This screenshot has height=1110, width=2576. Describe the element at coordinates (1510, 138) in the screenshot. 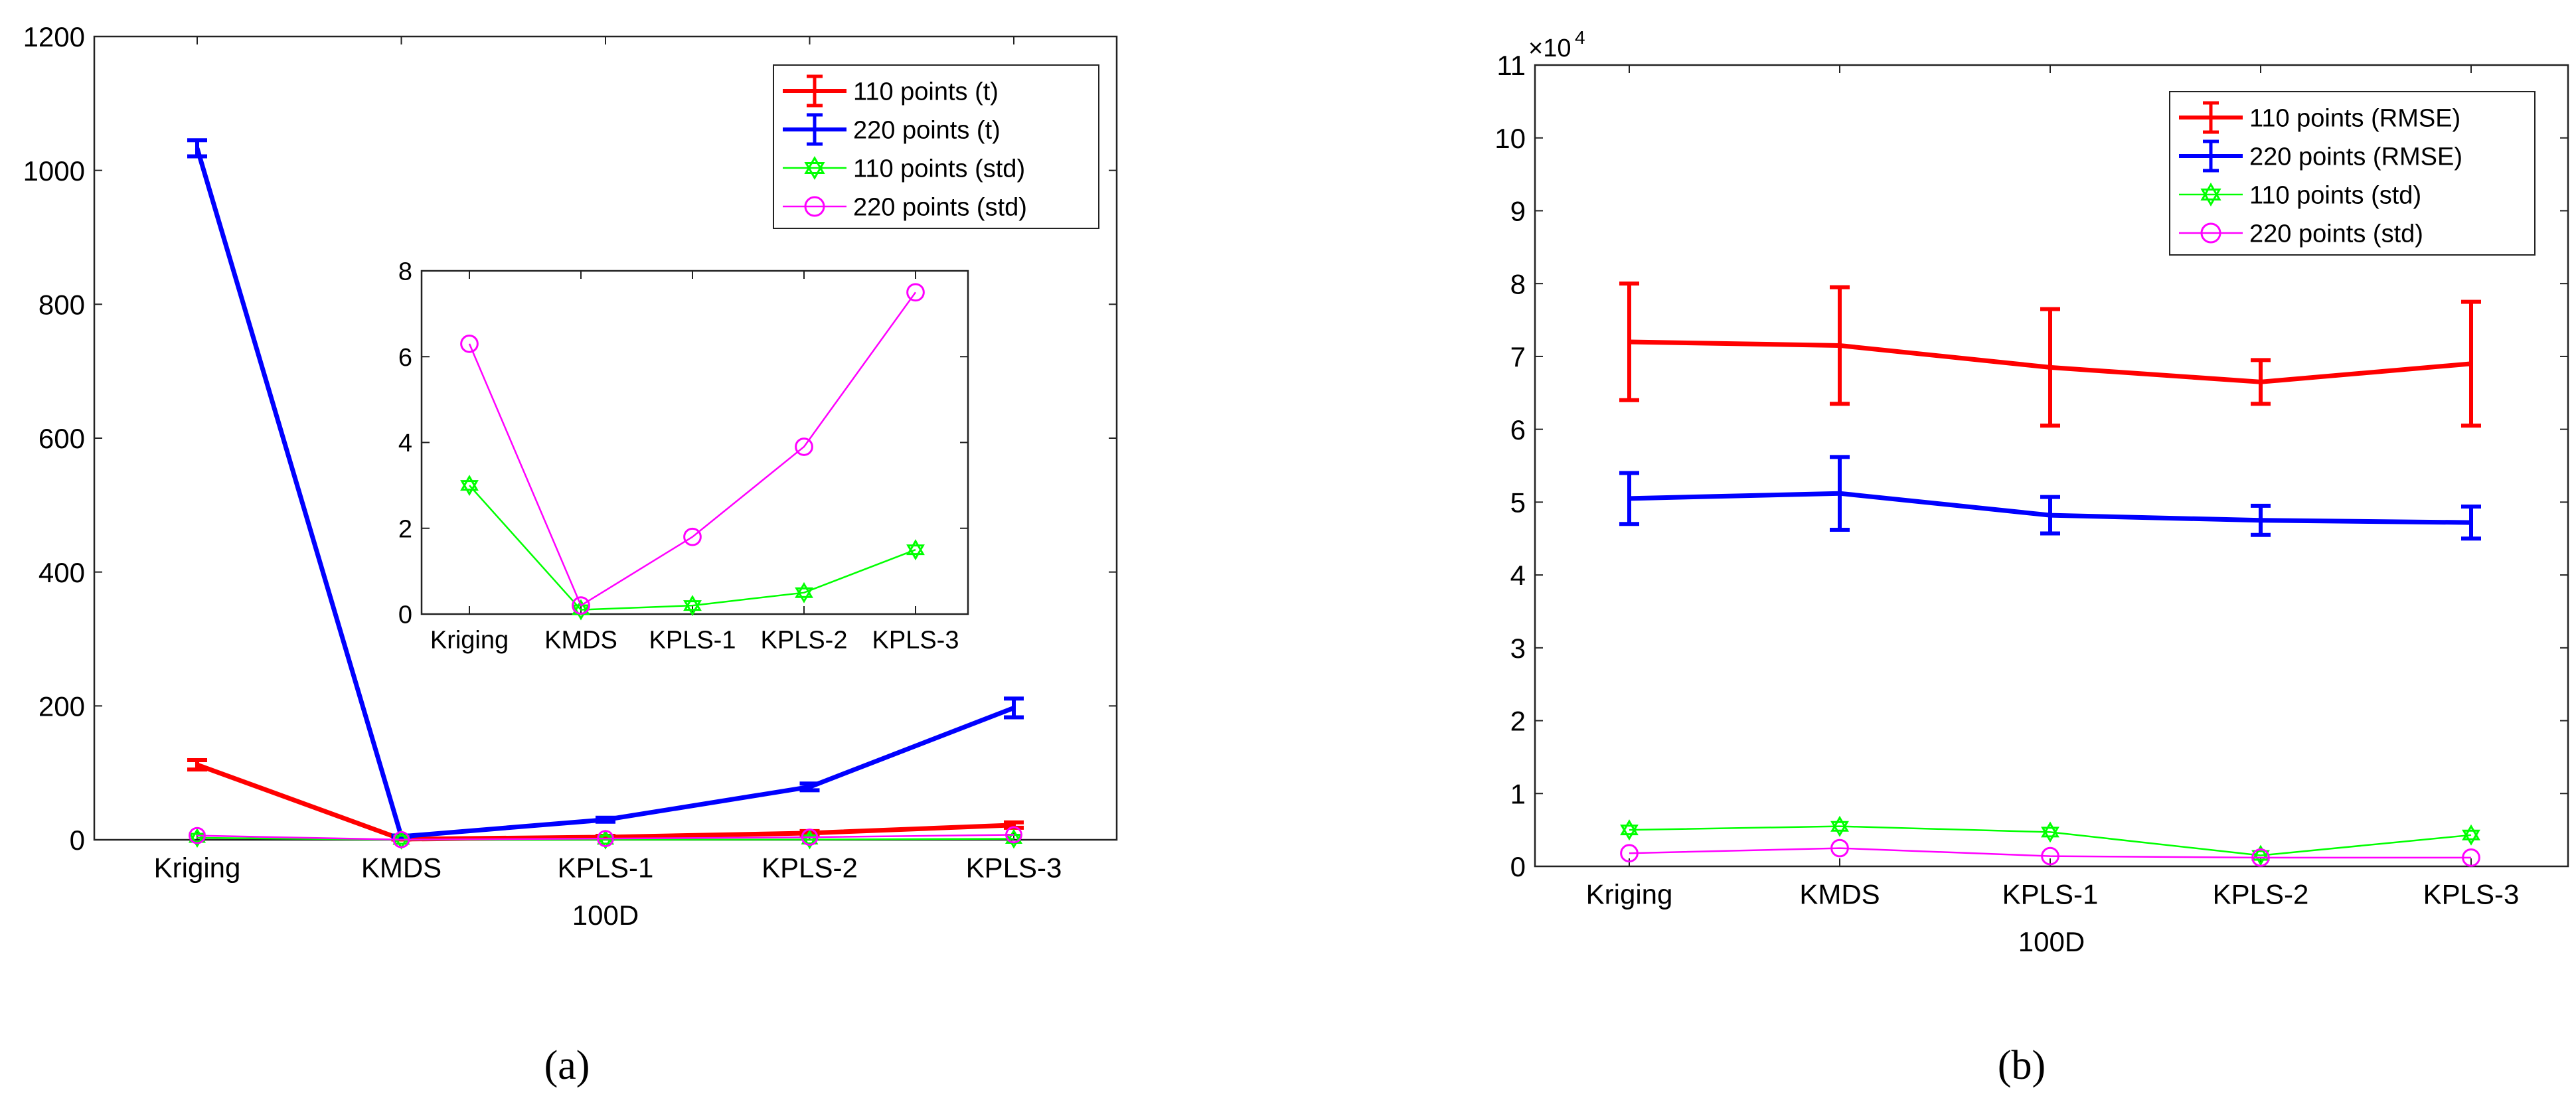

I see `y-tick-label: 10` at that location.